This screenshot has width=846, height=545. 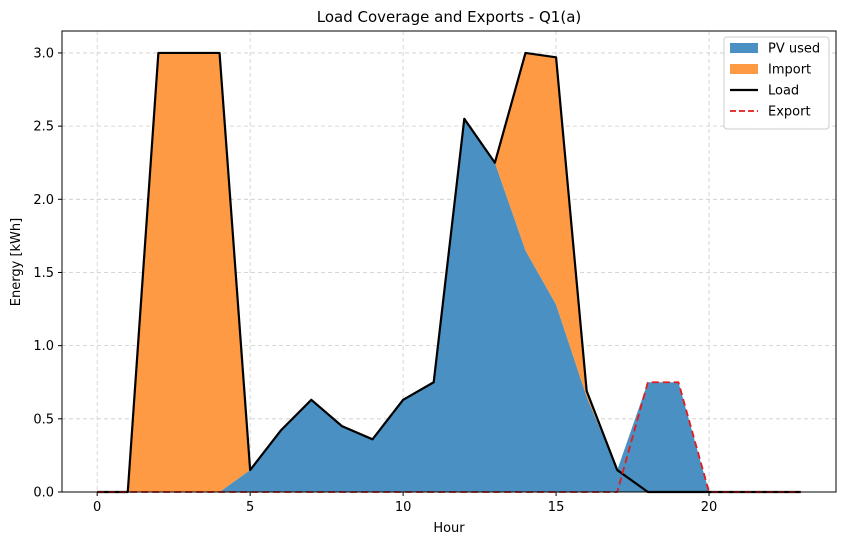 I want to click on x-tick-label-1: 5, so click(x=250, y=507).